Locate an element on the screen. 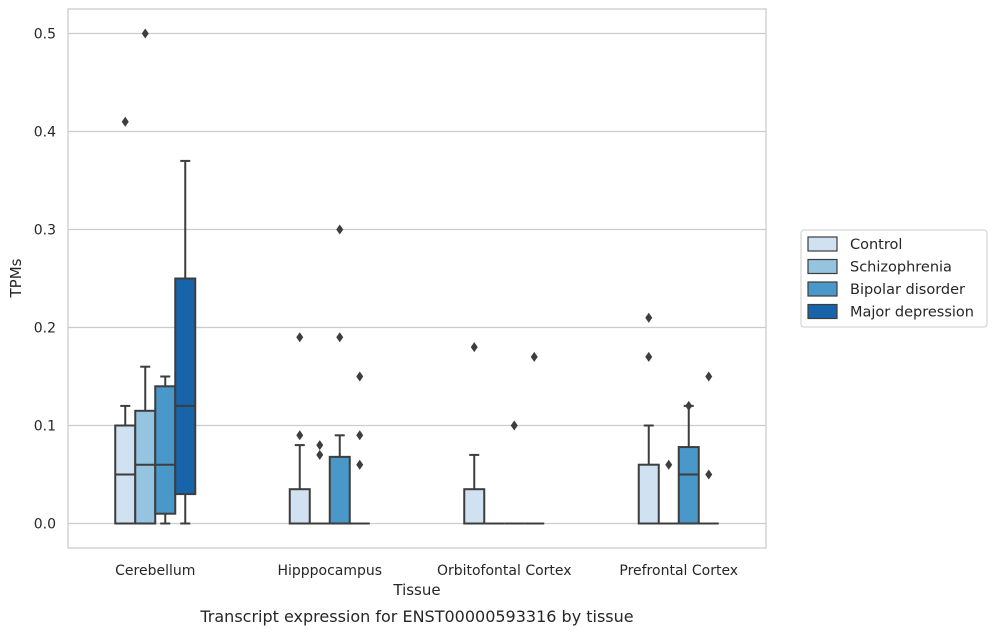  y-tick-labels: 0.0 0.1 0.2 0.3 0.4 0.5 is located at coordinates (45, 280).